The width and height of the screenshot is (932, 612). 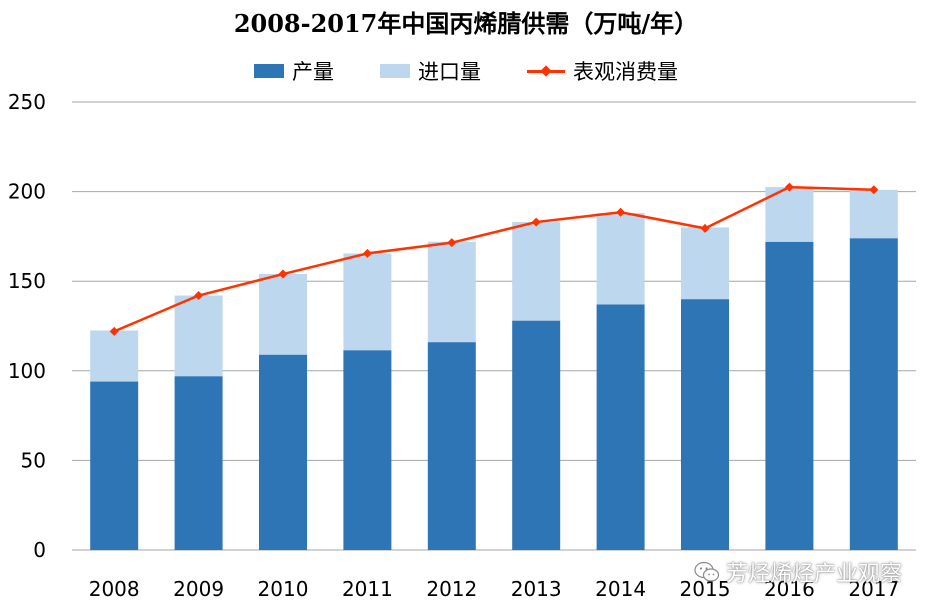 I want to click on x-tick-label: 2017, so click(x=873, y=589).